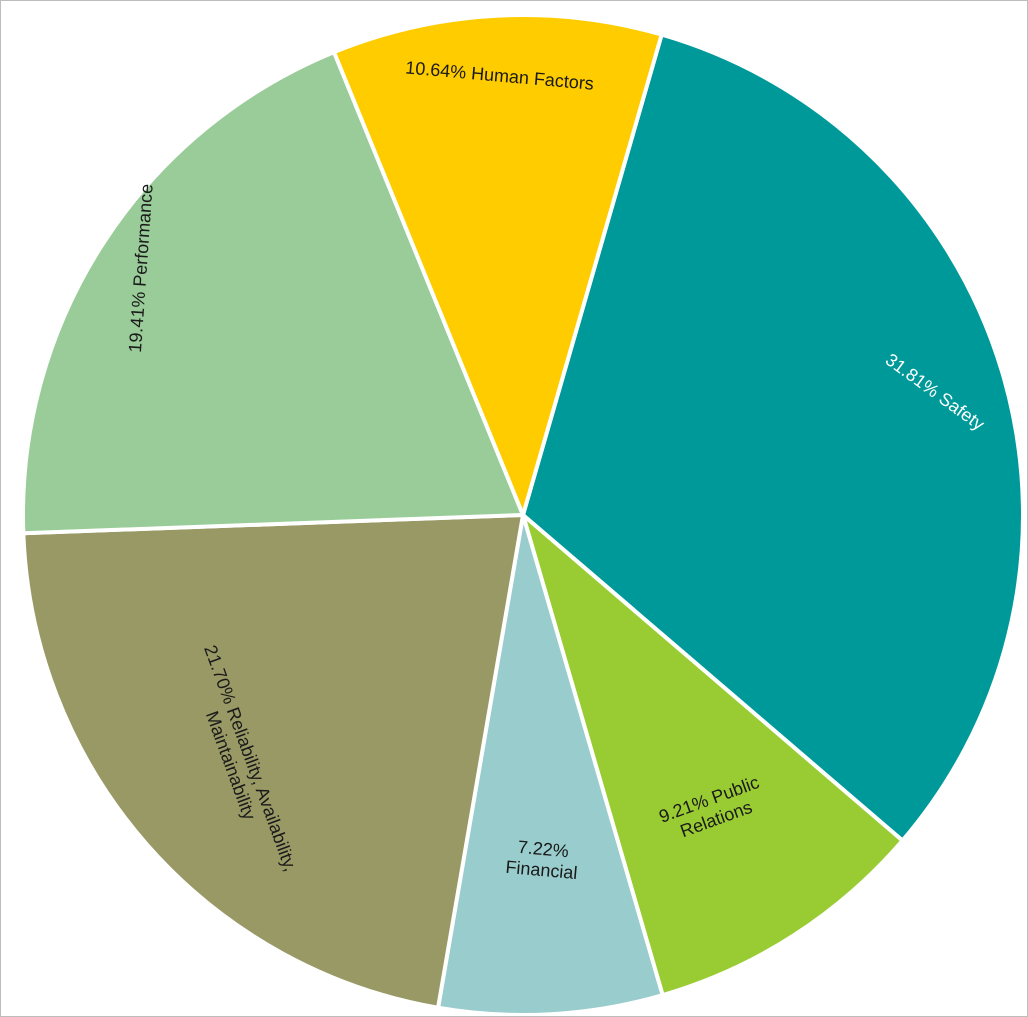 This screenshot has height=1017, width=1028. Describe the element at coordinates (543, 849) in the screenshot. I see `slice-label-line: 7.22%` at that location.